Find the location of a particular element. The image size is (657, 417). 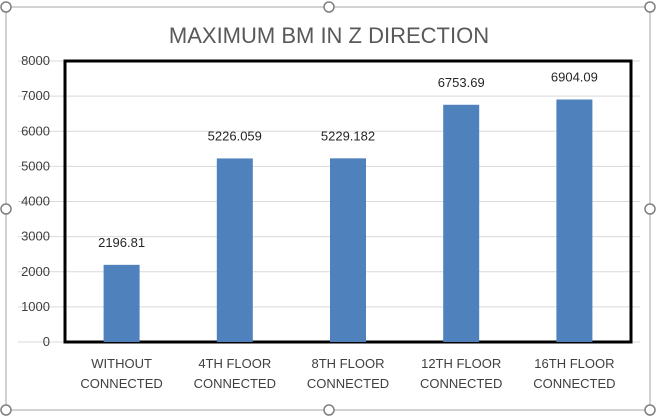

y-tick-label: 6000 is located at coordinates (35, 130).